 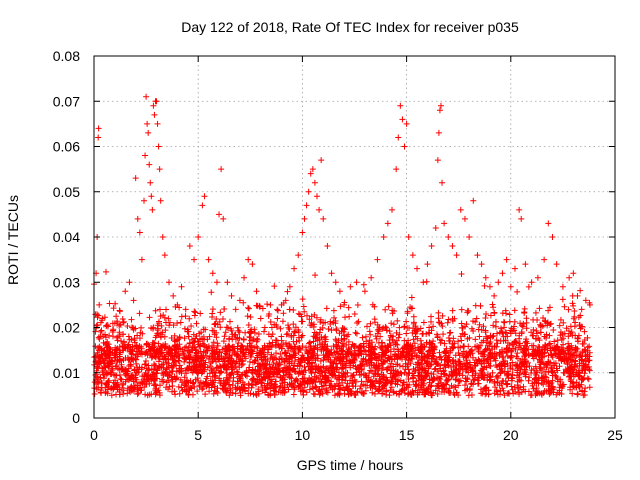 What do you see at coordinates (66, 237) in the screenshot?
I see `y-tick-label: 0.04` at bounding box center [66, 237].